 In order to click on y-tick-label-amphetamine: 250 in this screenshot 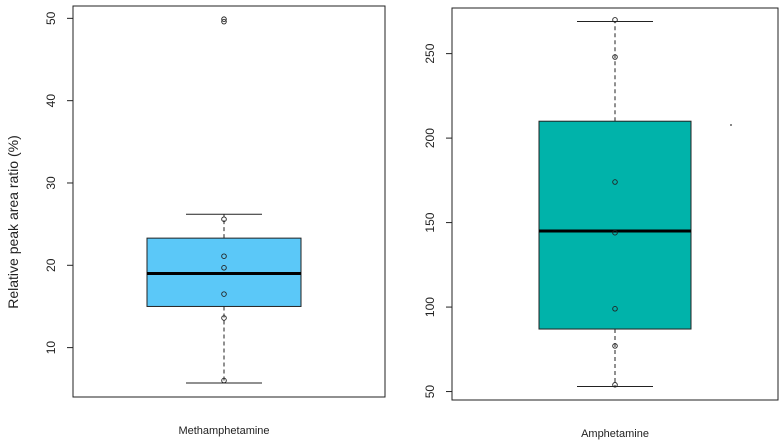, I will do `click(430, 53)`.